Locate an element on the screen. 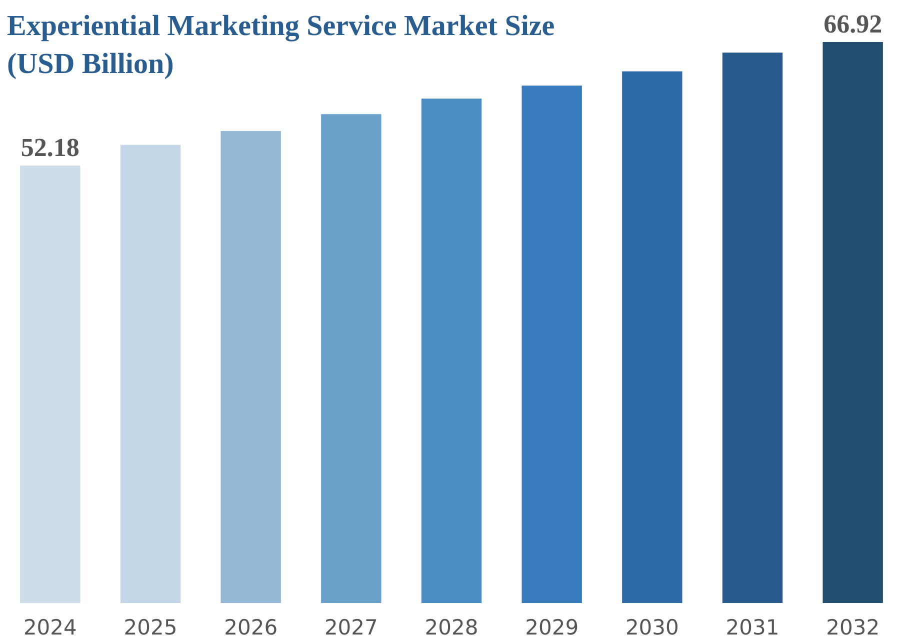 This screenshot has height=641, width=905. x-tick-label: 2025 is located at coordinates (151, 628).